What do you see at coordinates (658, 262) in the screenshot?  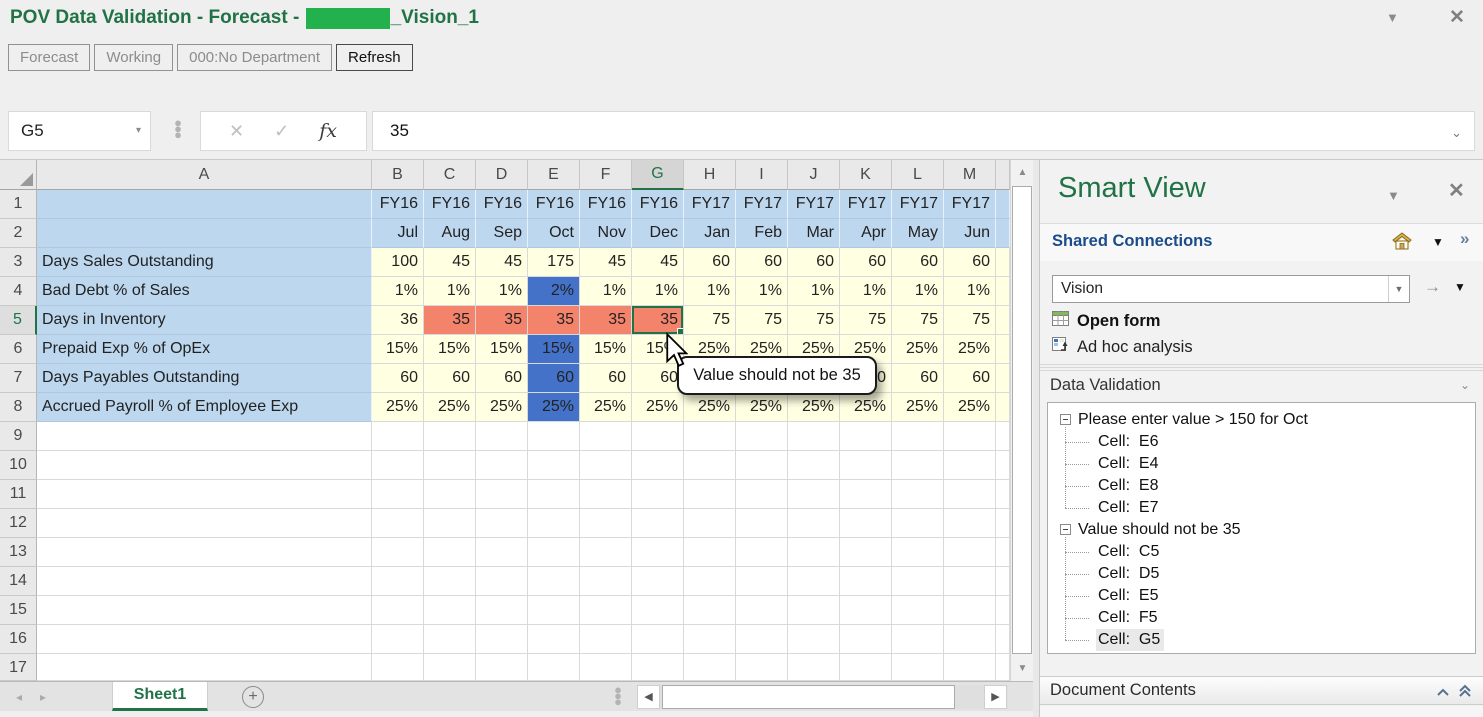 I see `cell-G3: 45` at bounding box center [658, 262].